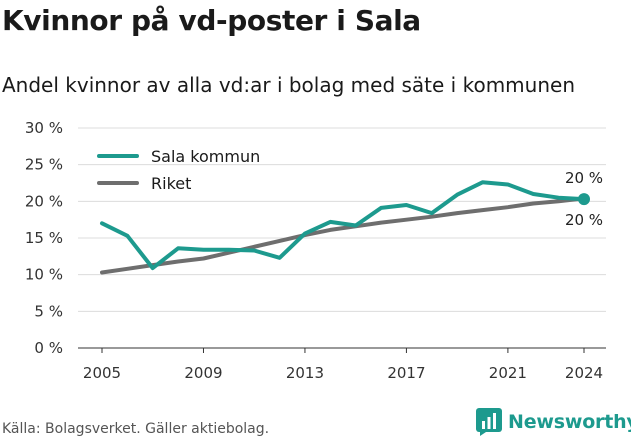  I want to click on legend-label: Sala kommun, so click(205, 156).